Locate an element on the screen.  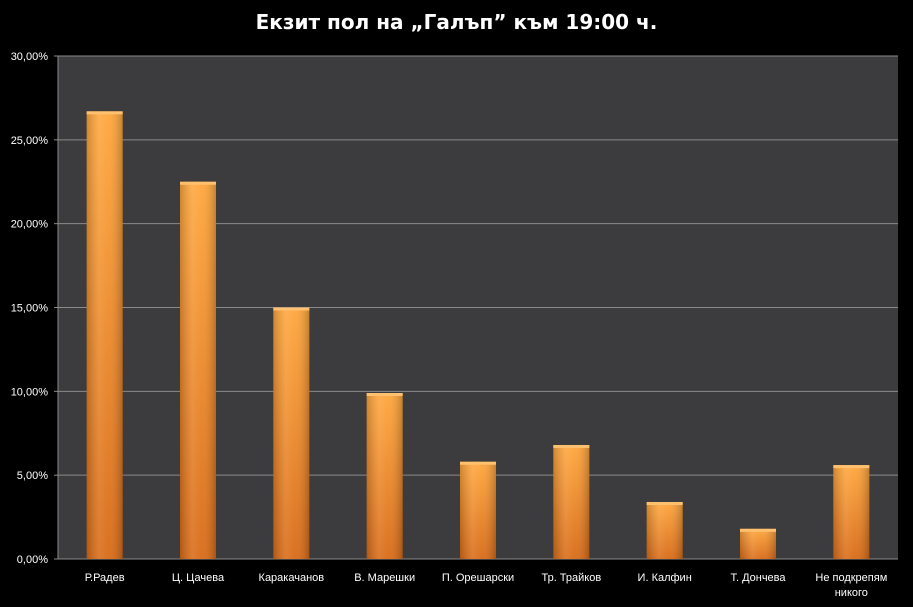
y-tick-label: 20,00% is located at coordinates (30, 225).